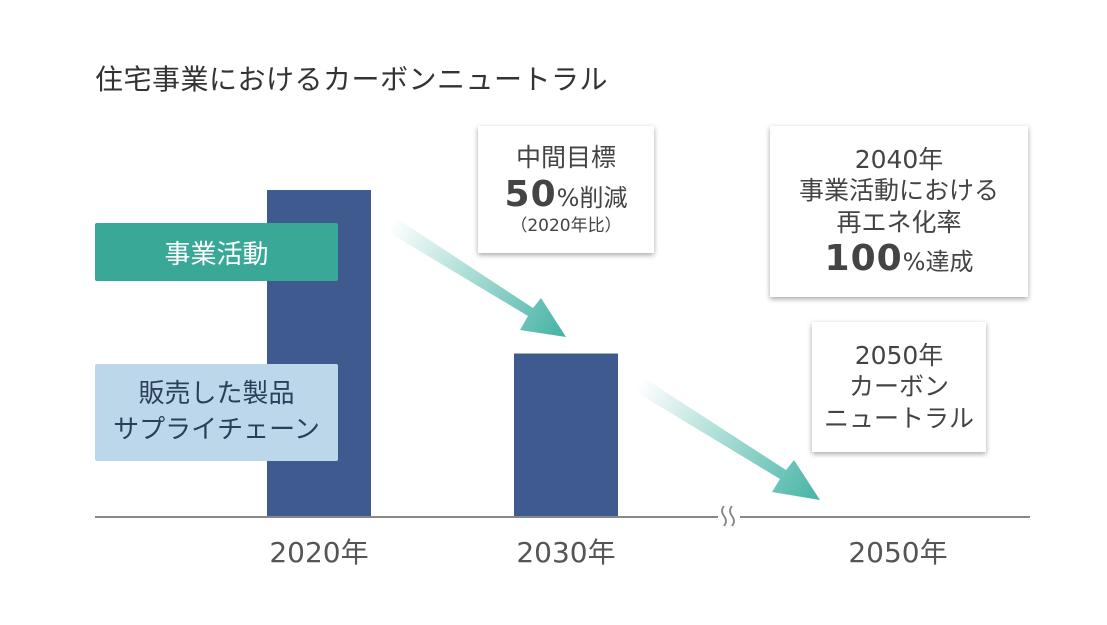 This screenshot has width=1107, height=625. Describe the element at coordinates (530, 194) in the screenshot. I see `midterm-value: 50` at that location.